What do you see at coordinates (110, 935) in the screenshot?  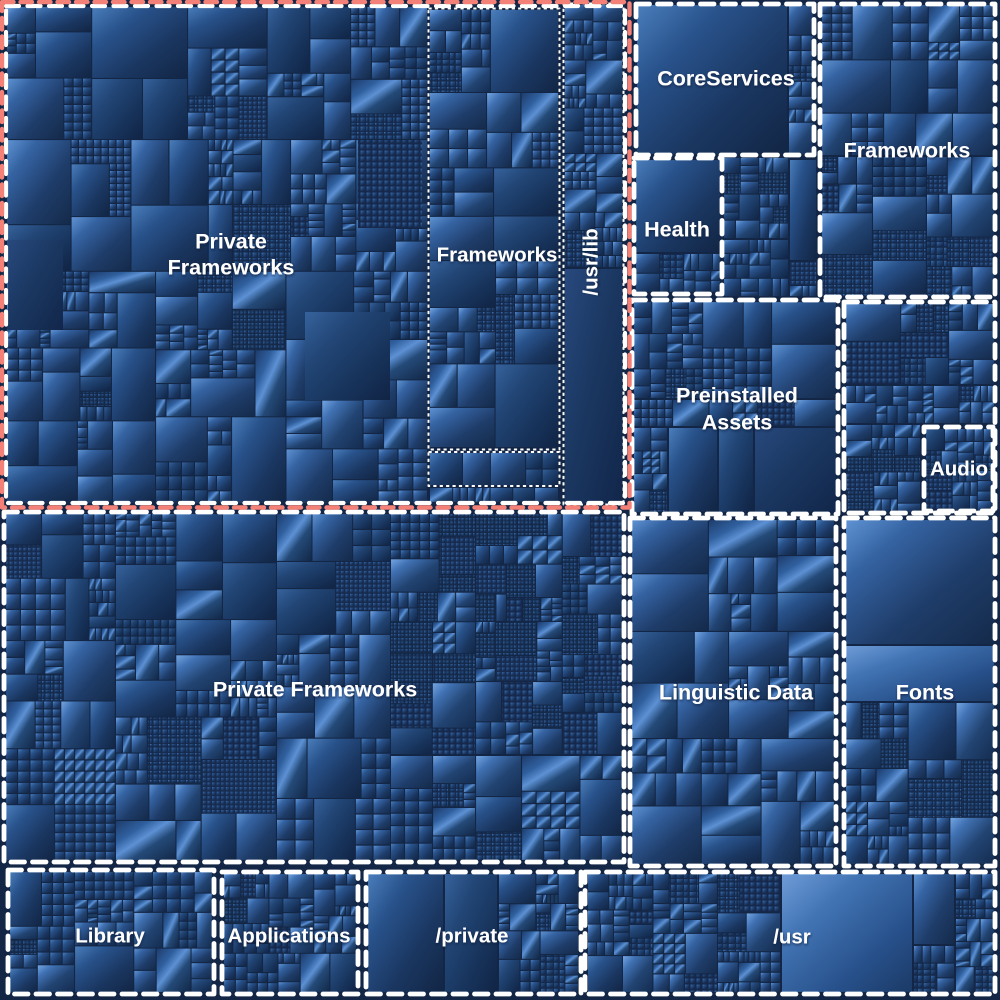 I see `svg-text: Library` at bounding box center [110, 935].